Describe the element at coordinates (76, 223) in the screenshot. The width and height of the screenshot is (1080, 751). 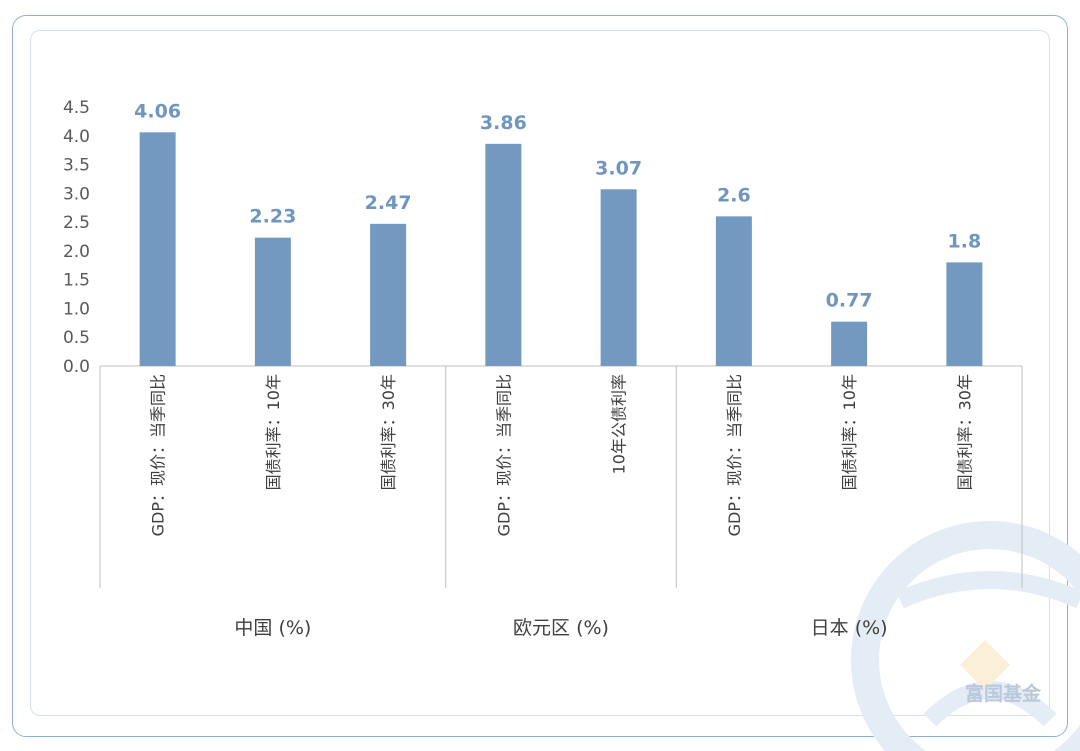
I see `y-tick-label: 2.5` at that location.